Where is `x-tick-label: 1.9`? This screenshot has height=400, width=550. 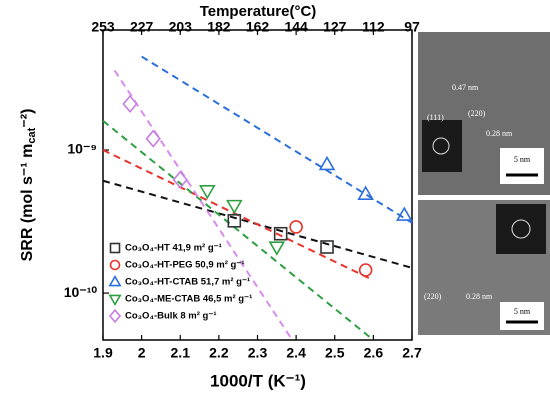
x-tick-label: 1.9 is located at coordinates (103, 353).